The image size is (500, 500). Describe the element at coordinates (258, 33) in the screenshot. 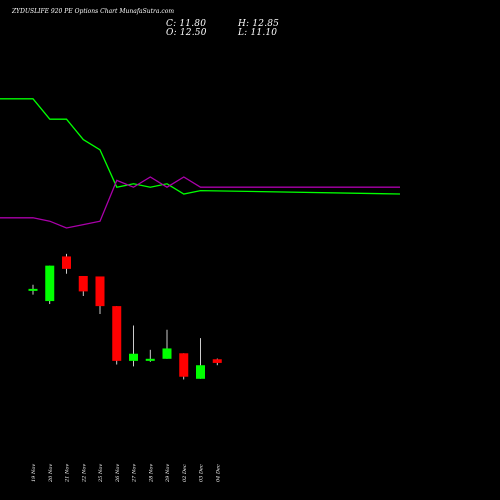

I see `low-value: L: 11.10` at that location.